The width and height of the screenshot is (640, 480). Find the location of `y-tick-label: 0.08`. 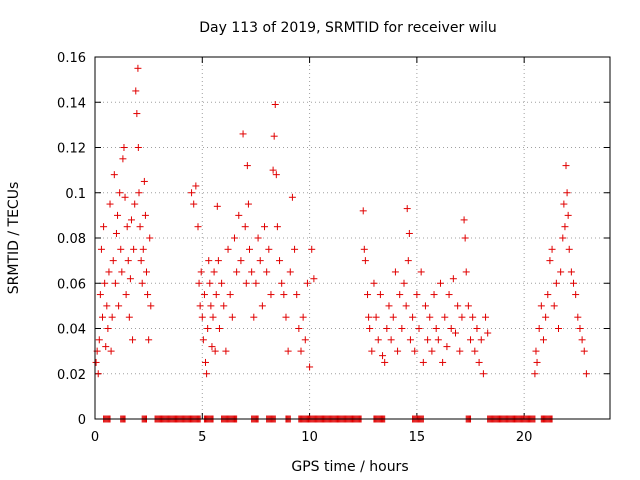

y-tick-label: 0.08 is located at coordinates (71, 239).